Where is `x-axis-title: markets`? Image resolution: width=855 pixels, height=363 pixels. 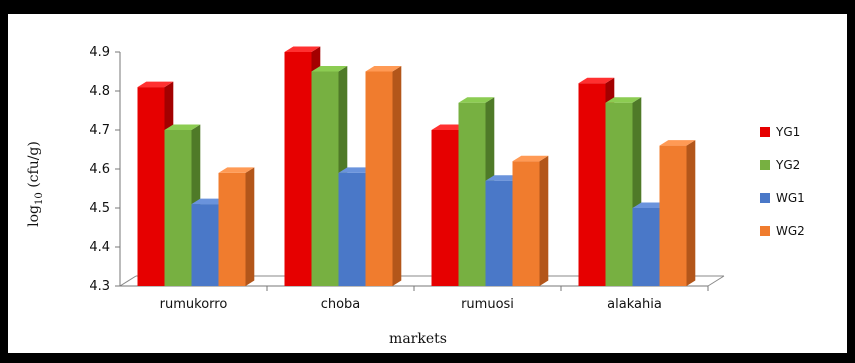 x-axis-title: markets is located at coordinates (418, 339).